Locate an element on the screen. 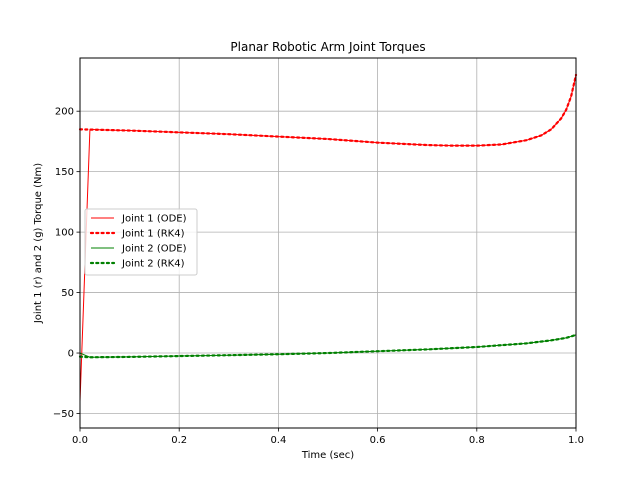  y-tick-label: 0 is located at coordinates (71, 354).